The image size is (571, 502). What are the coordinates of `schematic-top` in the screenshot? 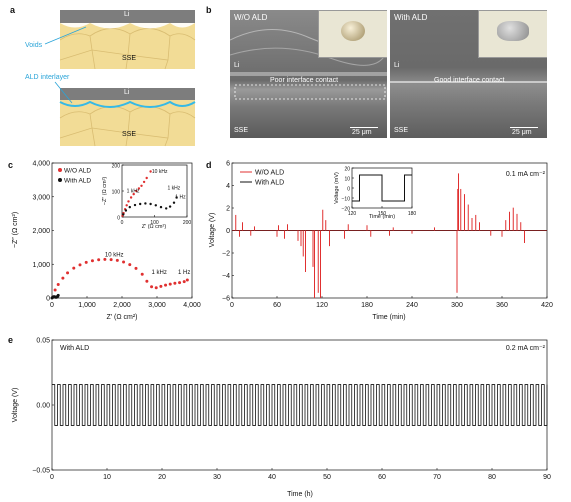 It's located at (120, 40).